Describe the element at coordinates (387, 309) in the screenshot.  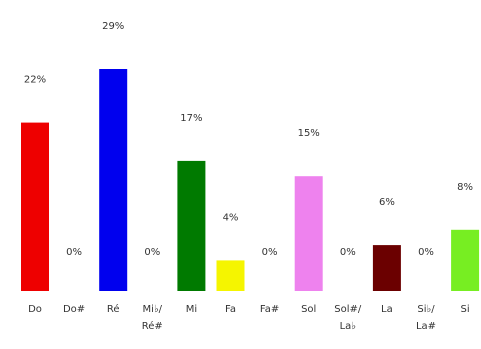
I see `category-label: La` at that location.